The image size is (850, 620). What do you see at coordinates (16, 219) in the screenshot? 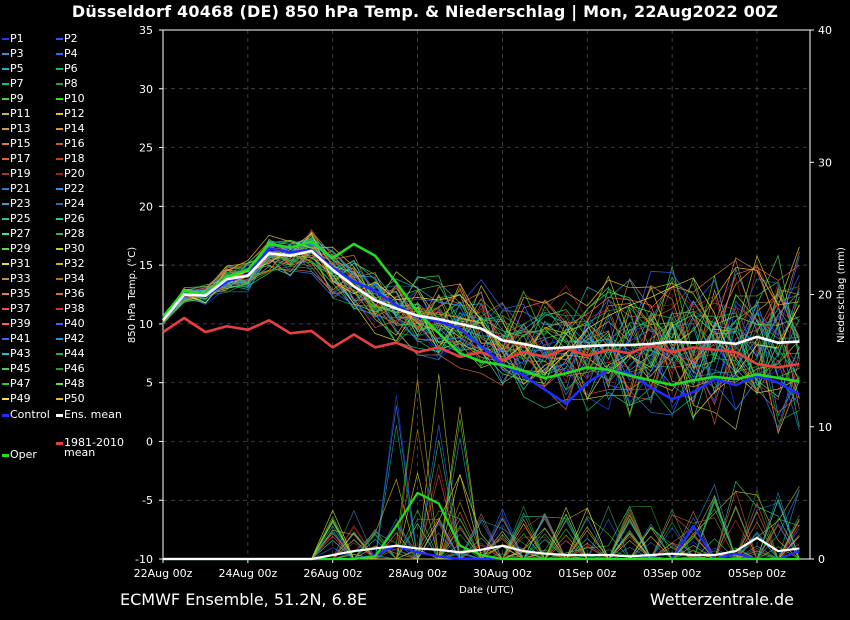
I see `legend-item-p25: P25` at bounding box center [16, 219].